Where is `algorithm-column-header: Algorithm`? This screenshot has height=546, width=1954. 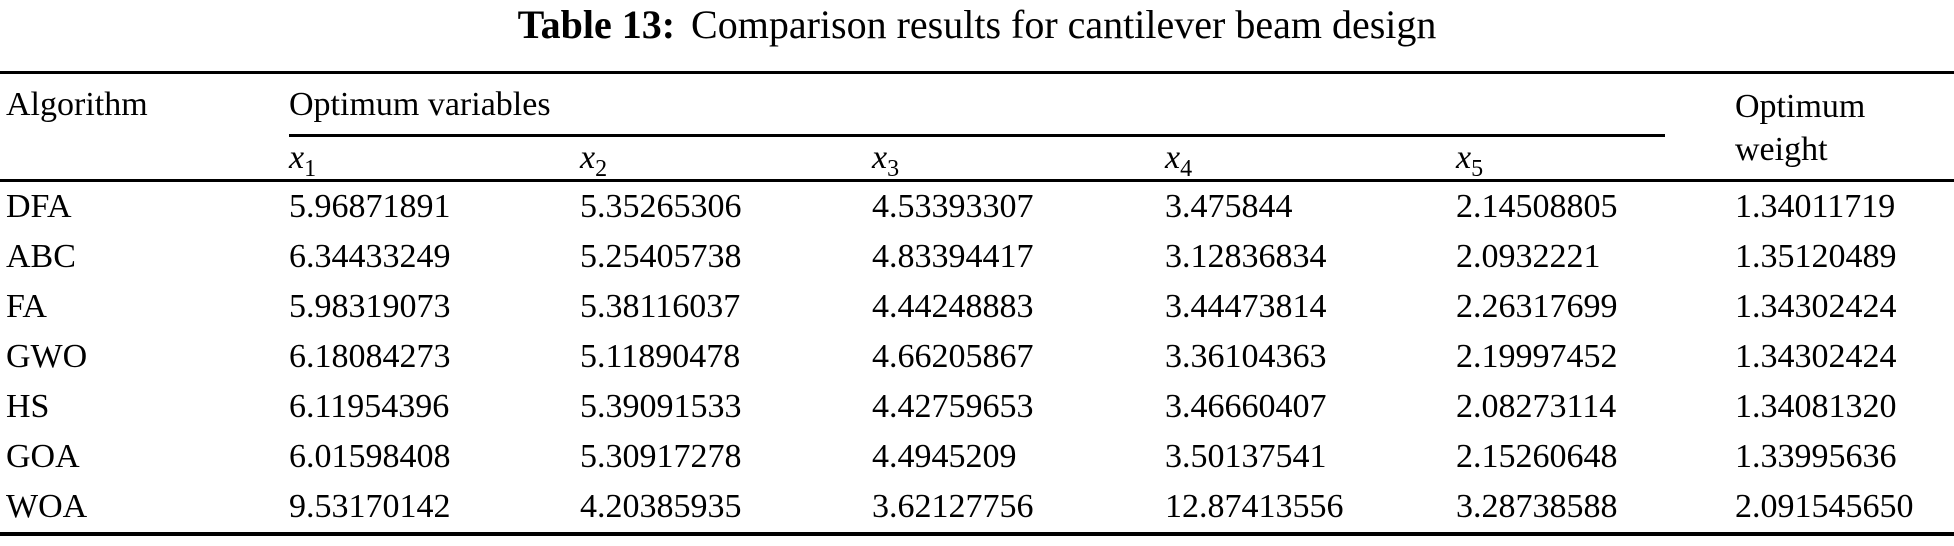 algorithm-column-header: Algorithm is located at coordinates (144, 127).